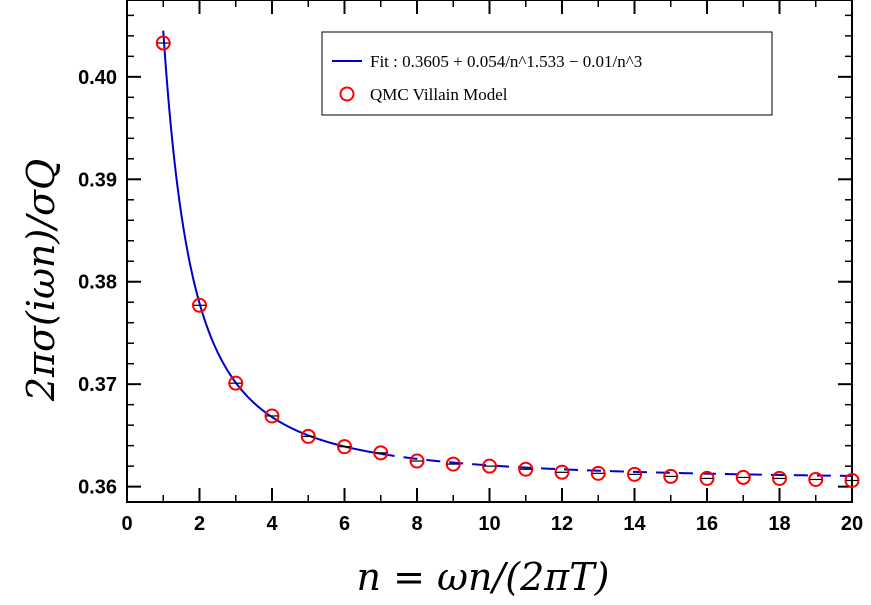 This screenshot has width=871, height=605. What do you see at coordinates (779, 524) in the screenshot?
I see `x-tick-label: 18` at bounding box center [779, 524].